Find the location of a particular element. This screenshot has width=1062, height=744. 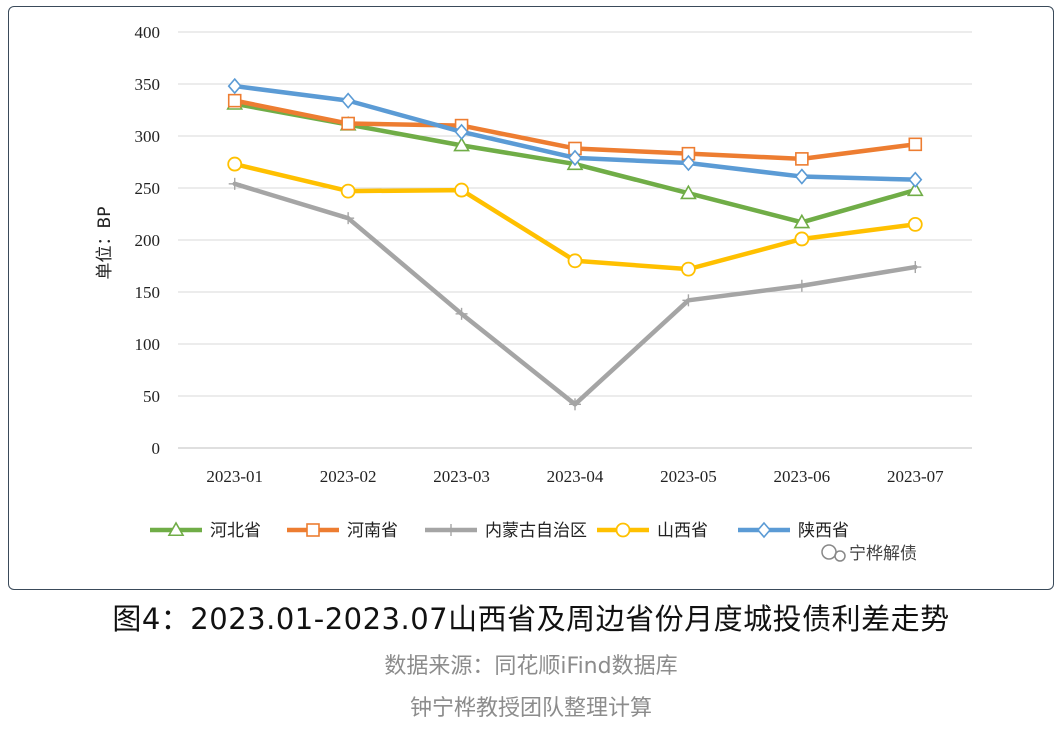

legend-item-1: 河南省 is located at coordinates (342, 531).